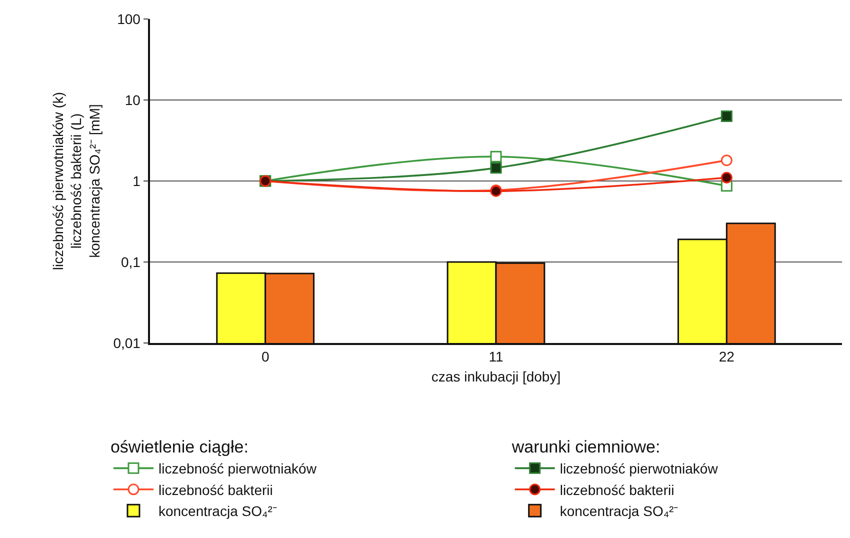 This screenshot has width=850, height=538. What do you see at coordinates (127, 342) in the screenshot?
I see `y-tick-label: 0,01` at bounding box center [127, 342].